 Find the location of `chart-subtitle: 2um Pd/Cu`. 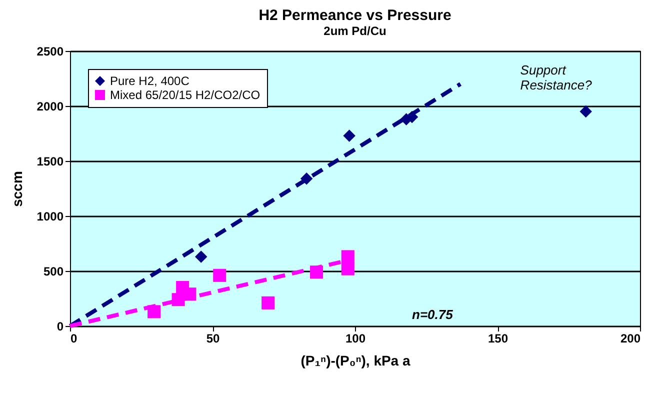

chart-subtitle: 2um Pd/Cu is located at coordinates (355, 31).